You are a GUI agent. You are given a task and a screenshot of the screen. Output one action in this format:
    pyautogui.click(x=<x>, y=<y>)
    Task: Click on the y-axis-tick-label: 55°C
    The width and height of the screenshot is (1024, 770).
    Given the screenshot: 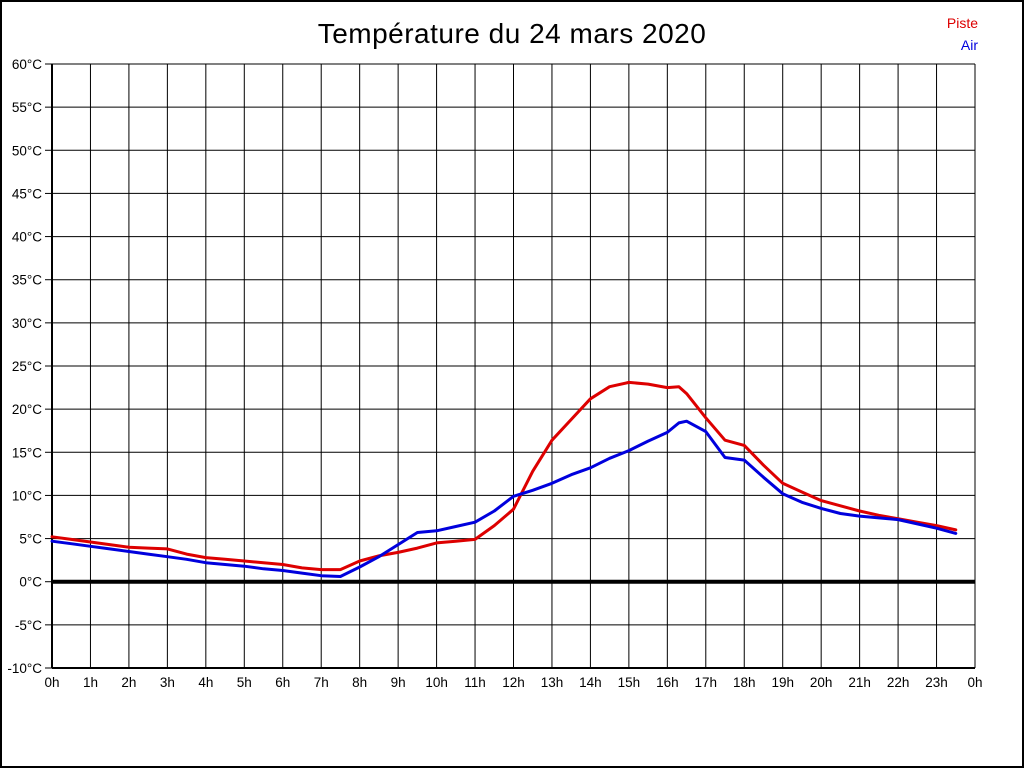 What is the action you would take?
    pyautogui.click(x=27, y=107)
    